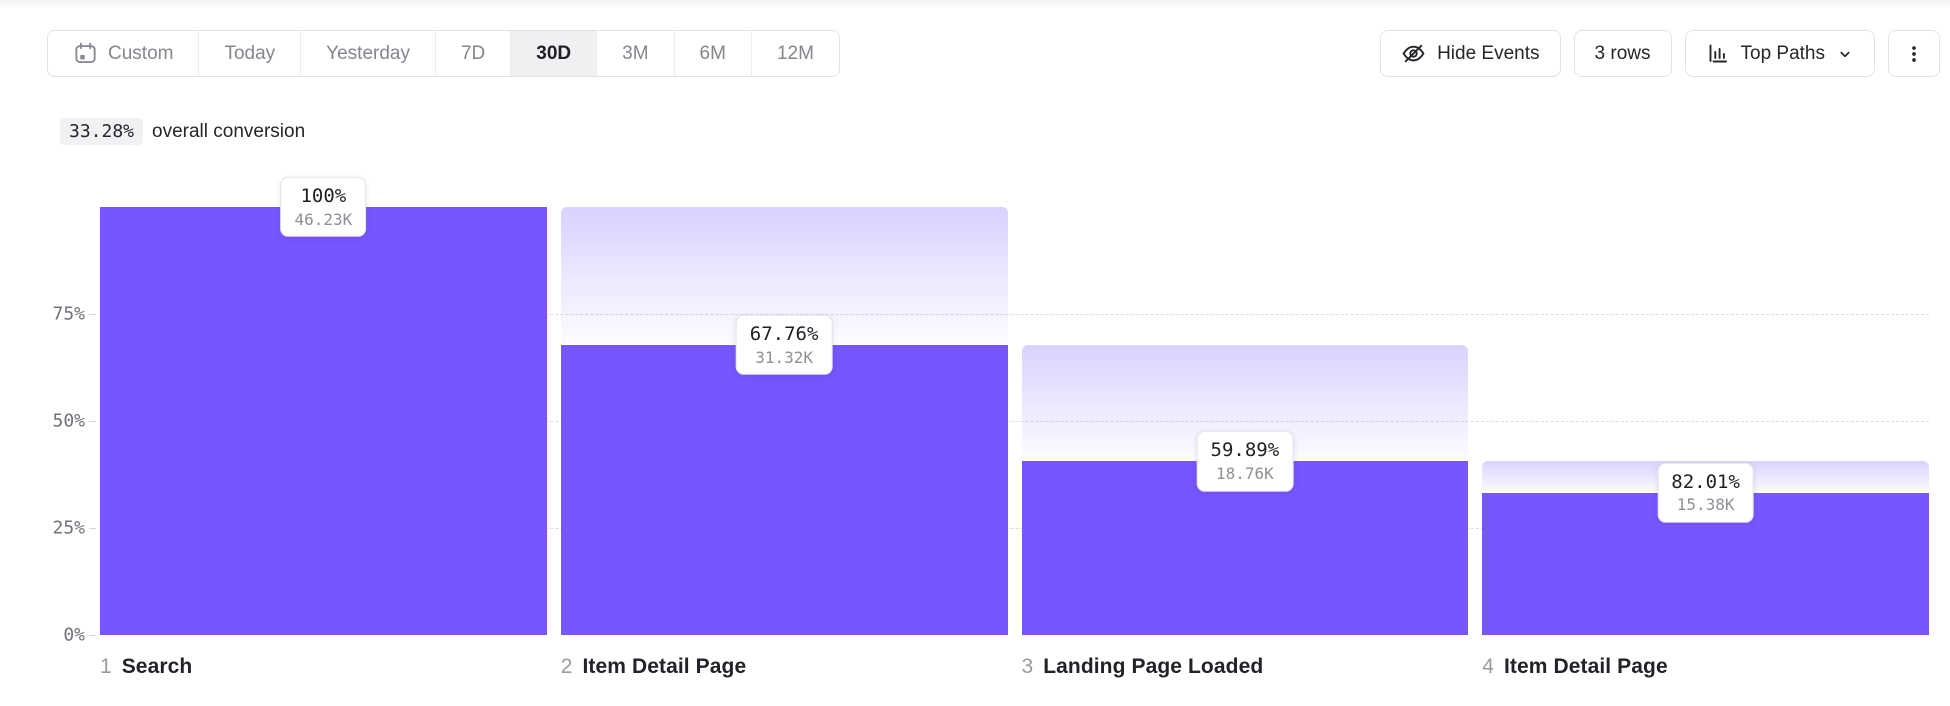 Image resolution: width=1950 pixels, height=706 pixels. I want to click on step-name: Search, so click(157, 666).